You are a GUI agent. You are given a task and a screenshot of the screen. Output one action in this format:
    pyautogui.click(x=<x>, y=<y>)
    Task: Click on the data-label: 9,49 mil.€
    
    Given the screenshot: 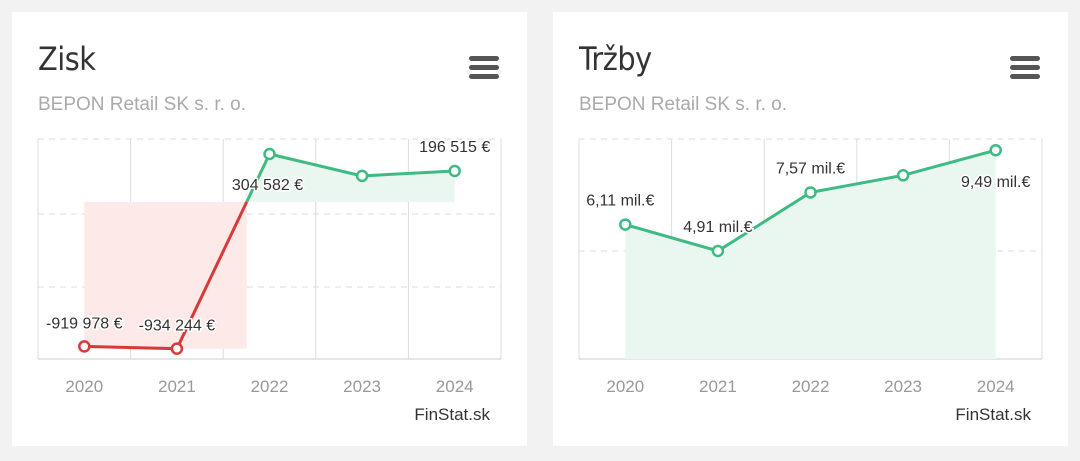 What is the action you would take?
    pyautogui.click(x=995, y=182)
    